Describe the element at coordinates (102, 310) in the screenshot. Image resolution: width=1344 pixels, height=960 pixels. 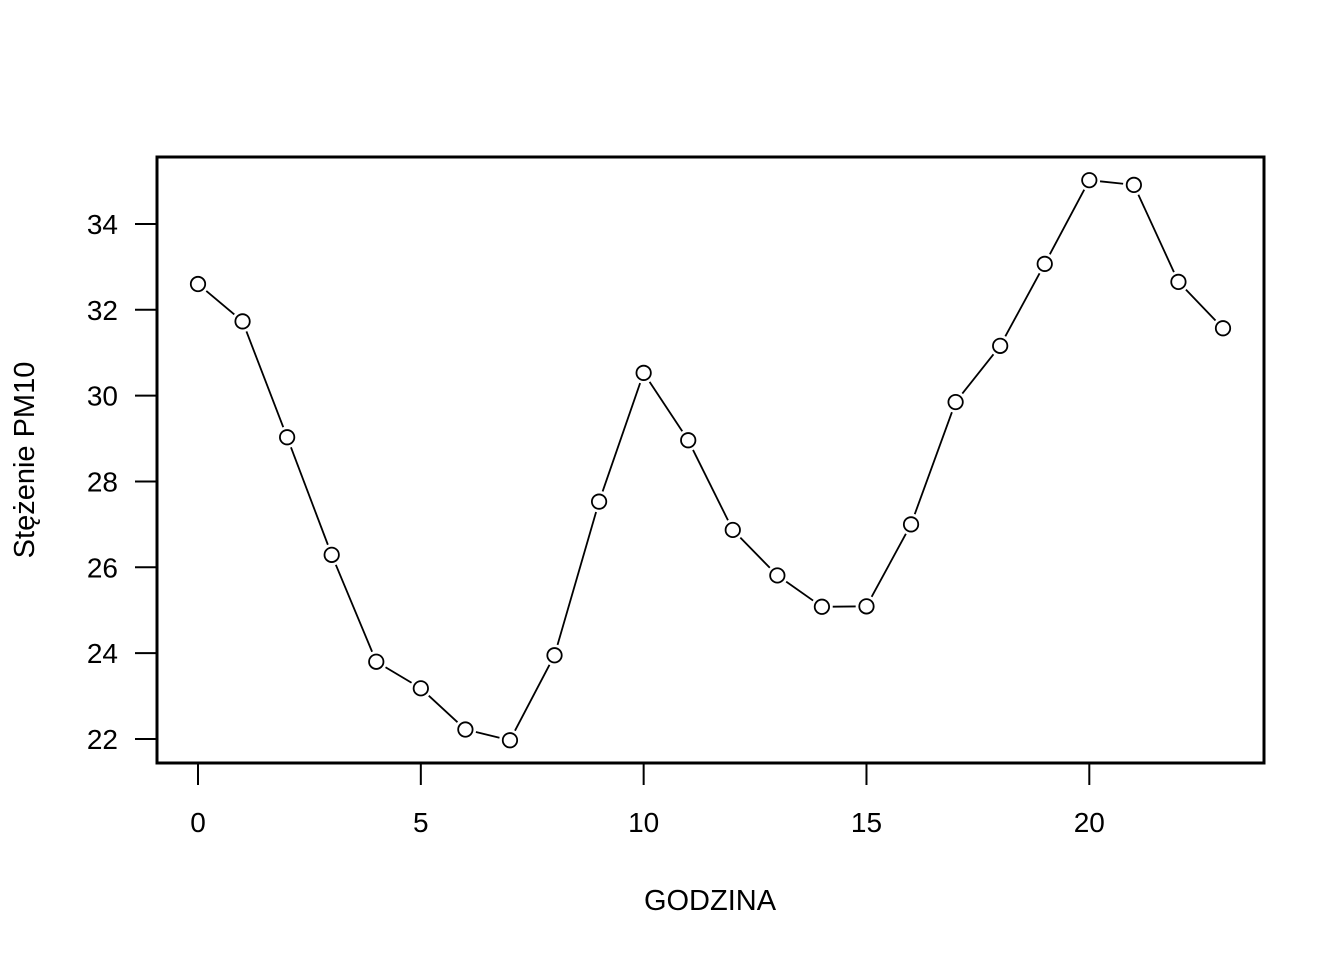
I see `y-tick-label: 32` at that location.